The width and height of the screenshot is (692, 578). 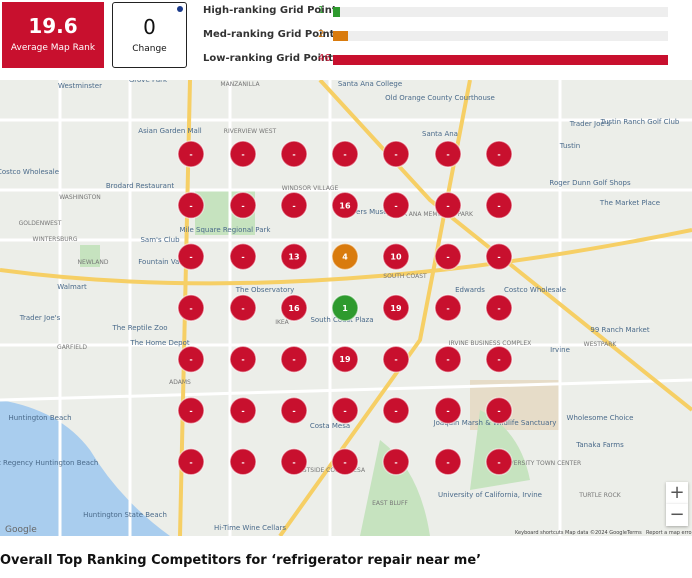 What do you see at coordinates (540, 463) in the screenshot?
I see `map-label: UNIVERSITY TOWN CENTER` at bounding box center [540, 463].